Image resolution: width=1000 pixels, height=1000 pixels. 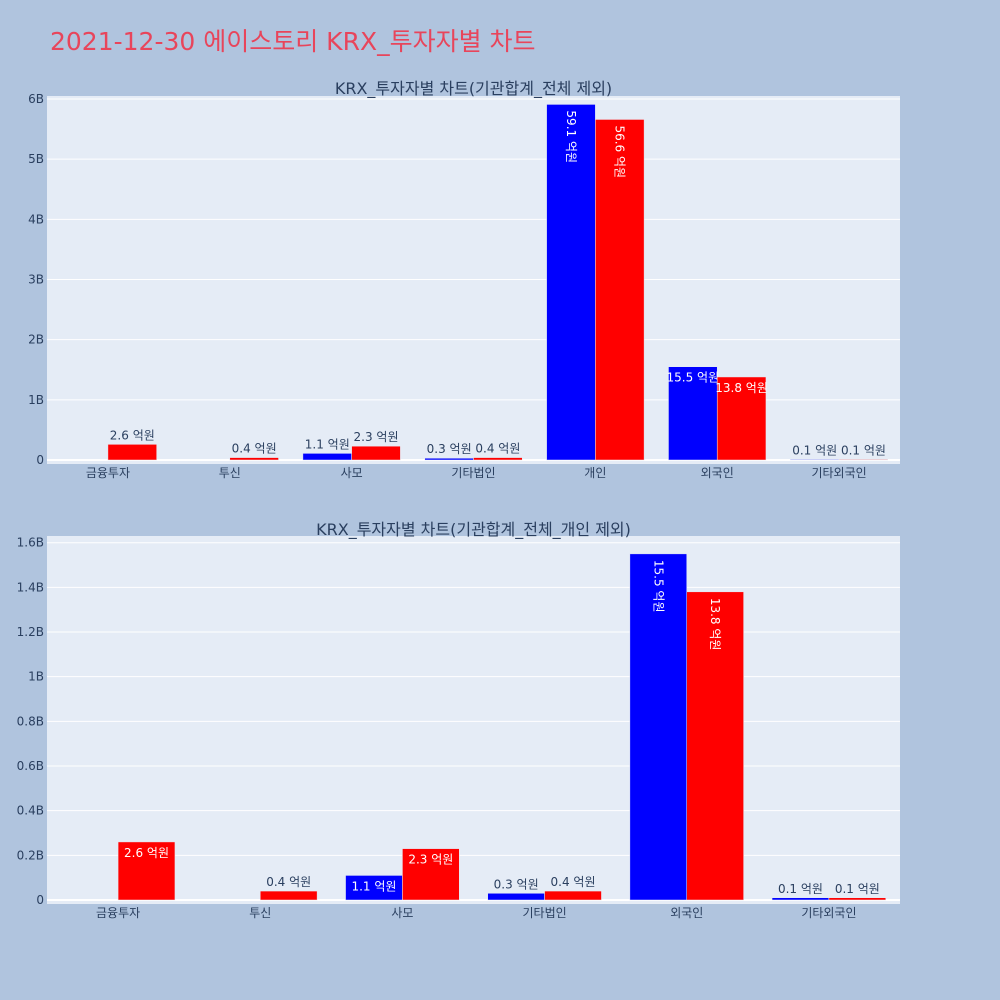 I want to click on chart-title: KRX_투자자별 차트(기관합계_전체_개인 제외), so click(x=473, y=530).